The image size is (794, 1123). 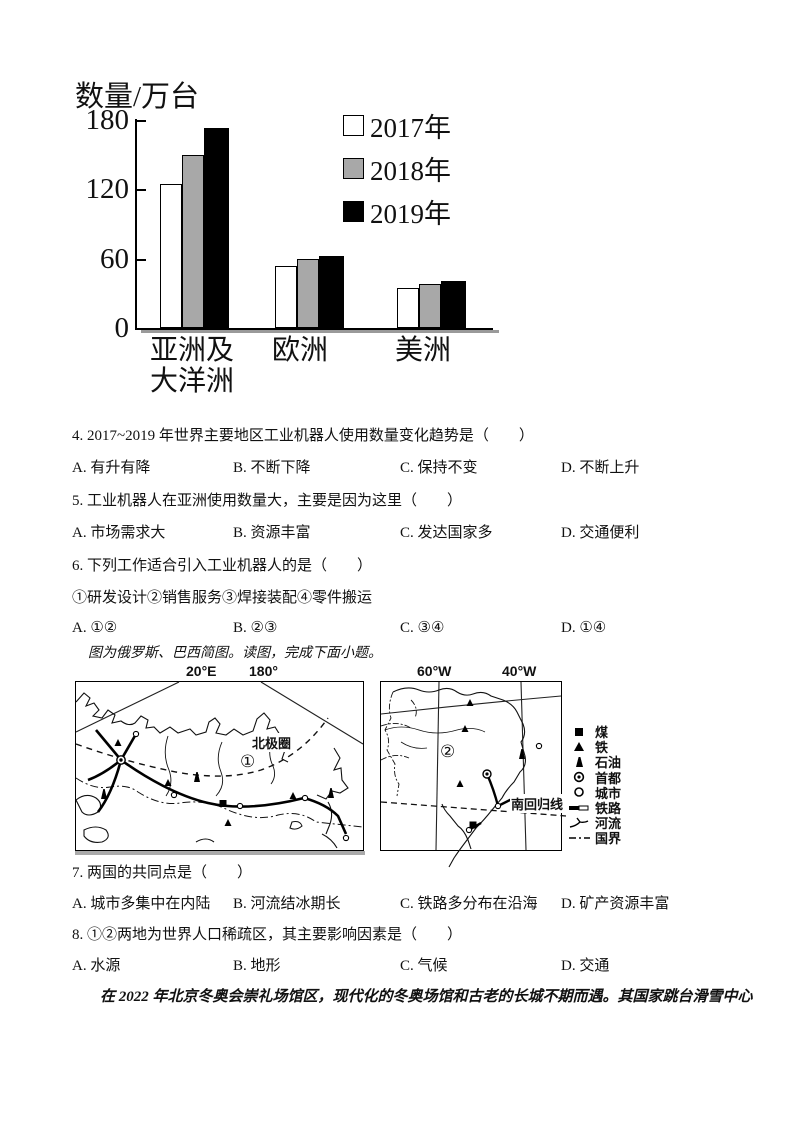 What do you see at coordinates (235, 653) in the screenshot?
I see `map-intro-text: 图为俄罗斯、巴西简图。读图，完成下面小题。` at bounding box center [235, 653].